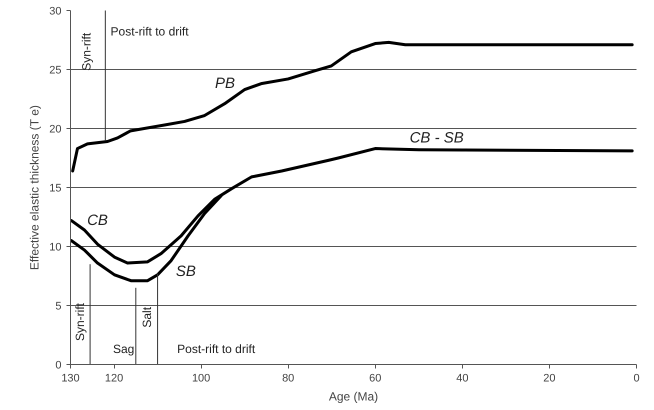 The image size is (654, 410). I want to click on x-axis-title: Age (Ma), so click(353, 397).